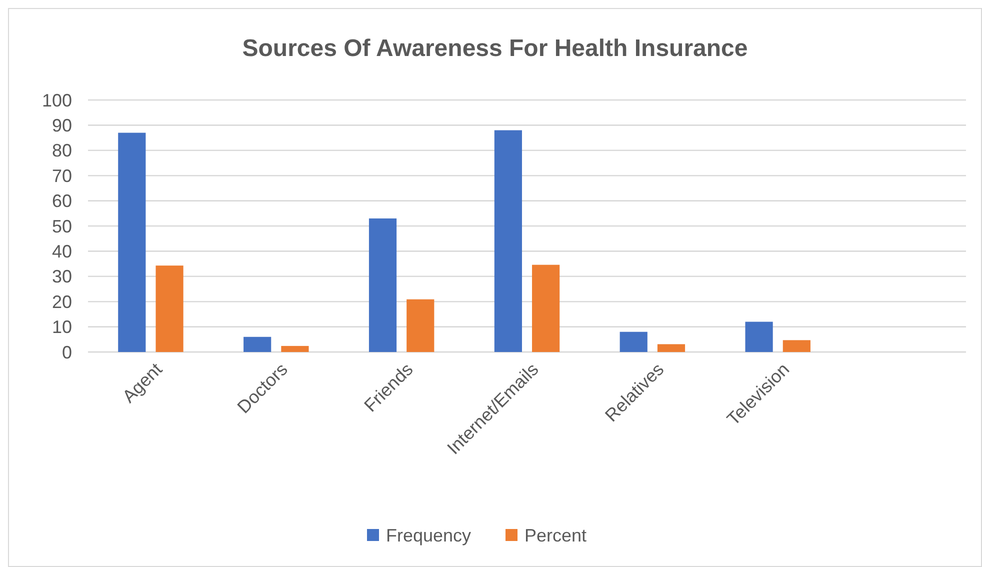  Describe the element at coordinates (62, 302) in the screenshot. I see `y-tick-label: 20` at that location.